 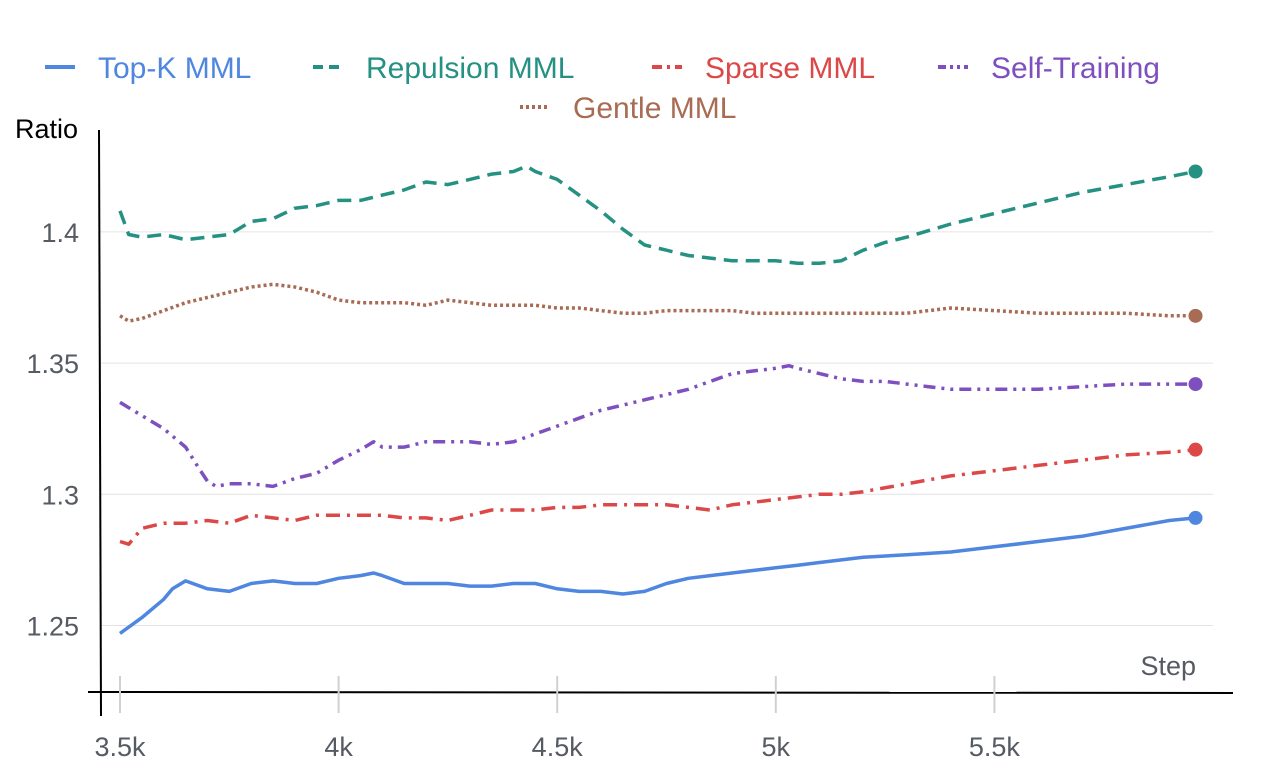 I want to click on y-axis-title: Ratio, so click(x=46, y=129).